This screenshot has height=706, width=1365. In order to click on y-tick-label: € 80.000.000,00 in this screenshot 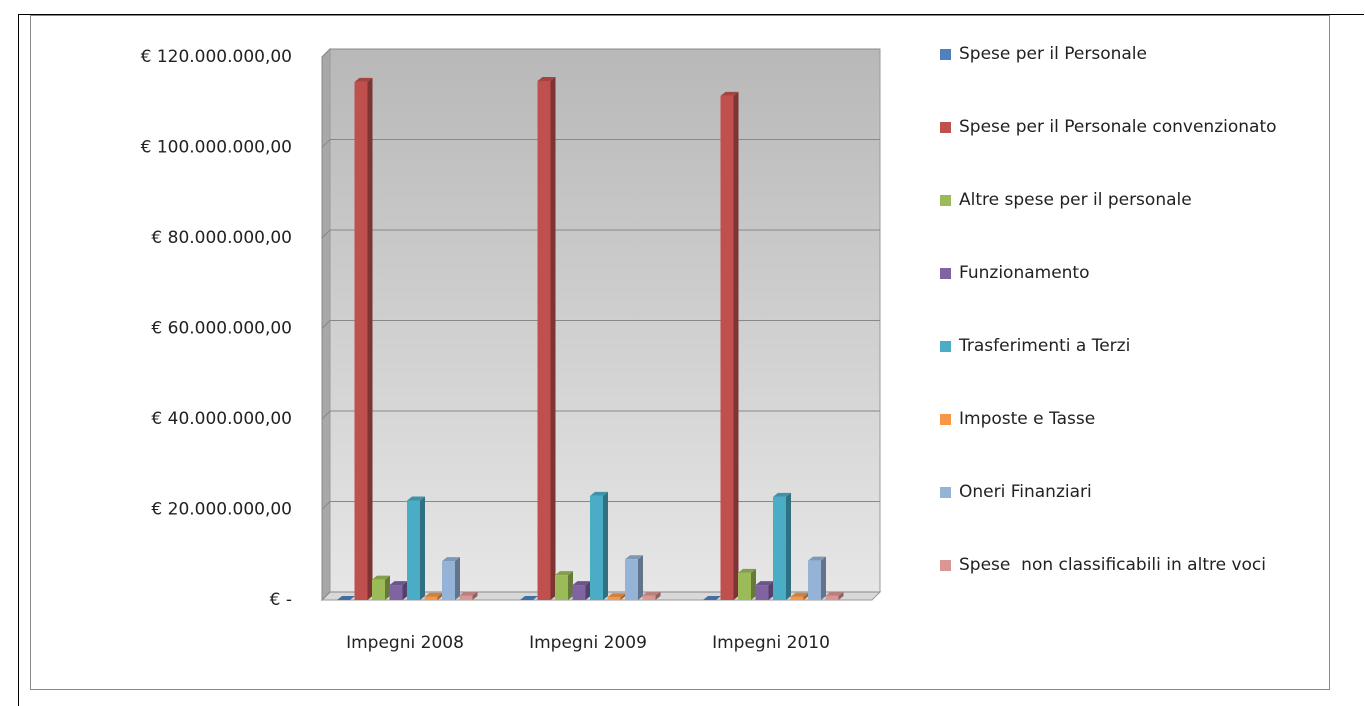, I will do `click(221, 238)`.